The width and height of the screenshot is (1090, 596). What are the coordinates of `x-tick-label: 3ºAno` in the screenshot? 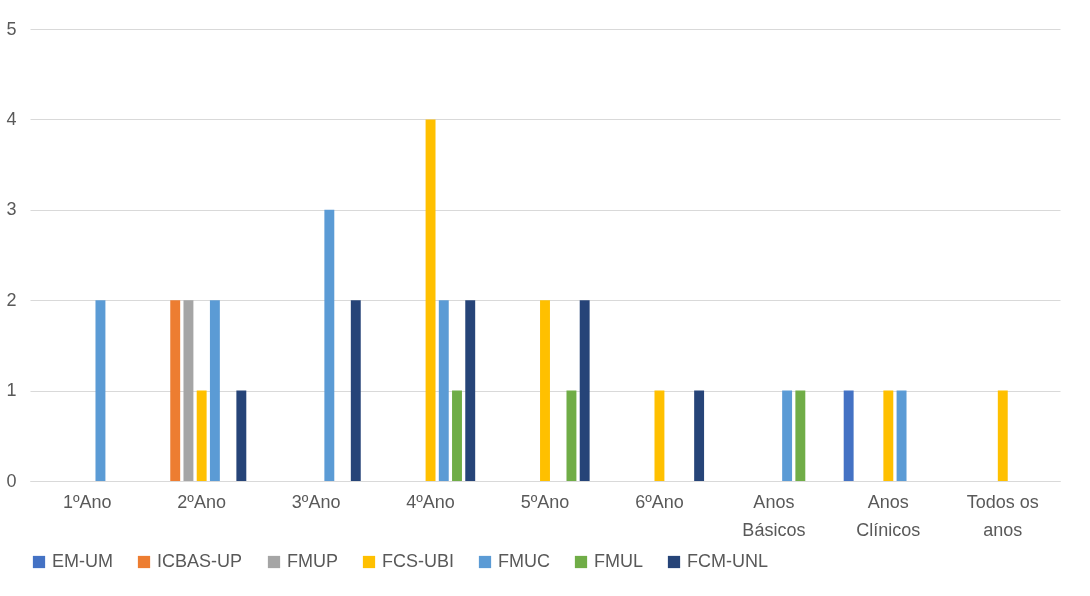 It's located at (316, 501).